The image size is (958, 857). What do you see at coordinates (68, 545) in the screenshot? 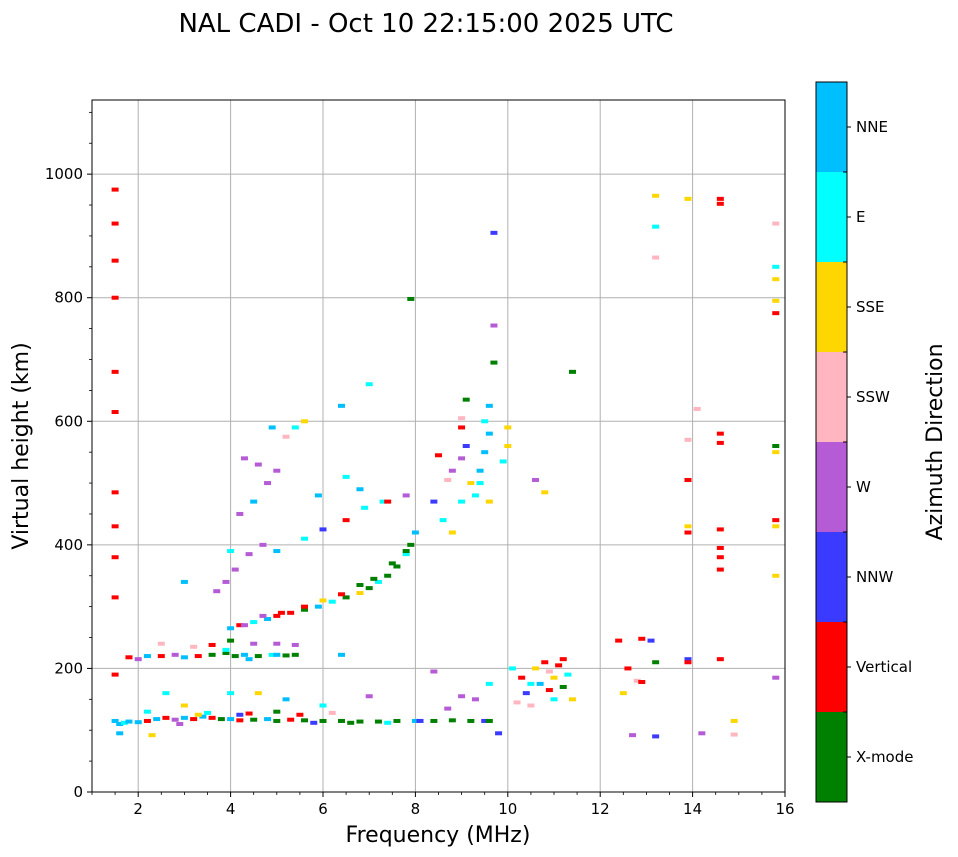
I see `y-tick-label: 400` at bounding box center [68, 545].